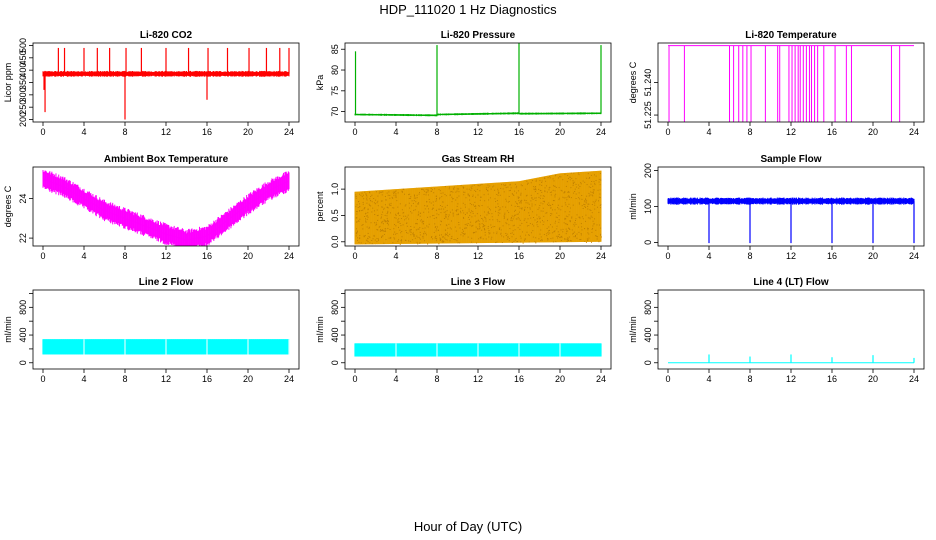 The image size is (936, 540). What do you see at coordinates (478, 350) in the screenshot?
I see `plot-area` at bounding box center [478, 350].